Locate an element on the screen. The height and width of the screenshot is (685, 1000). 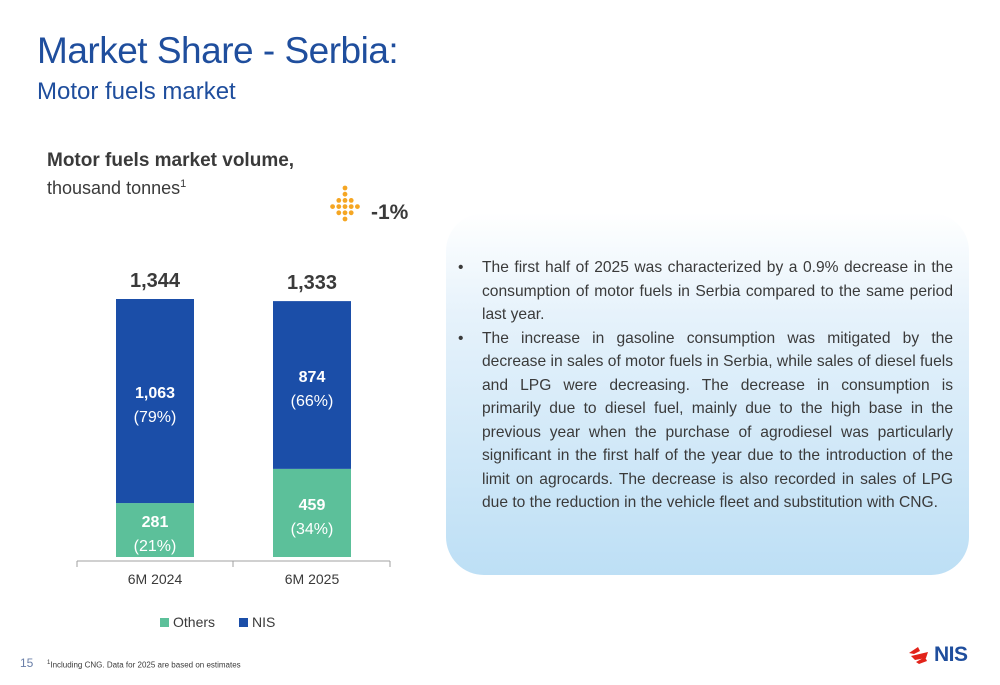
bars-group is located at coordinates (233, 428).